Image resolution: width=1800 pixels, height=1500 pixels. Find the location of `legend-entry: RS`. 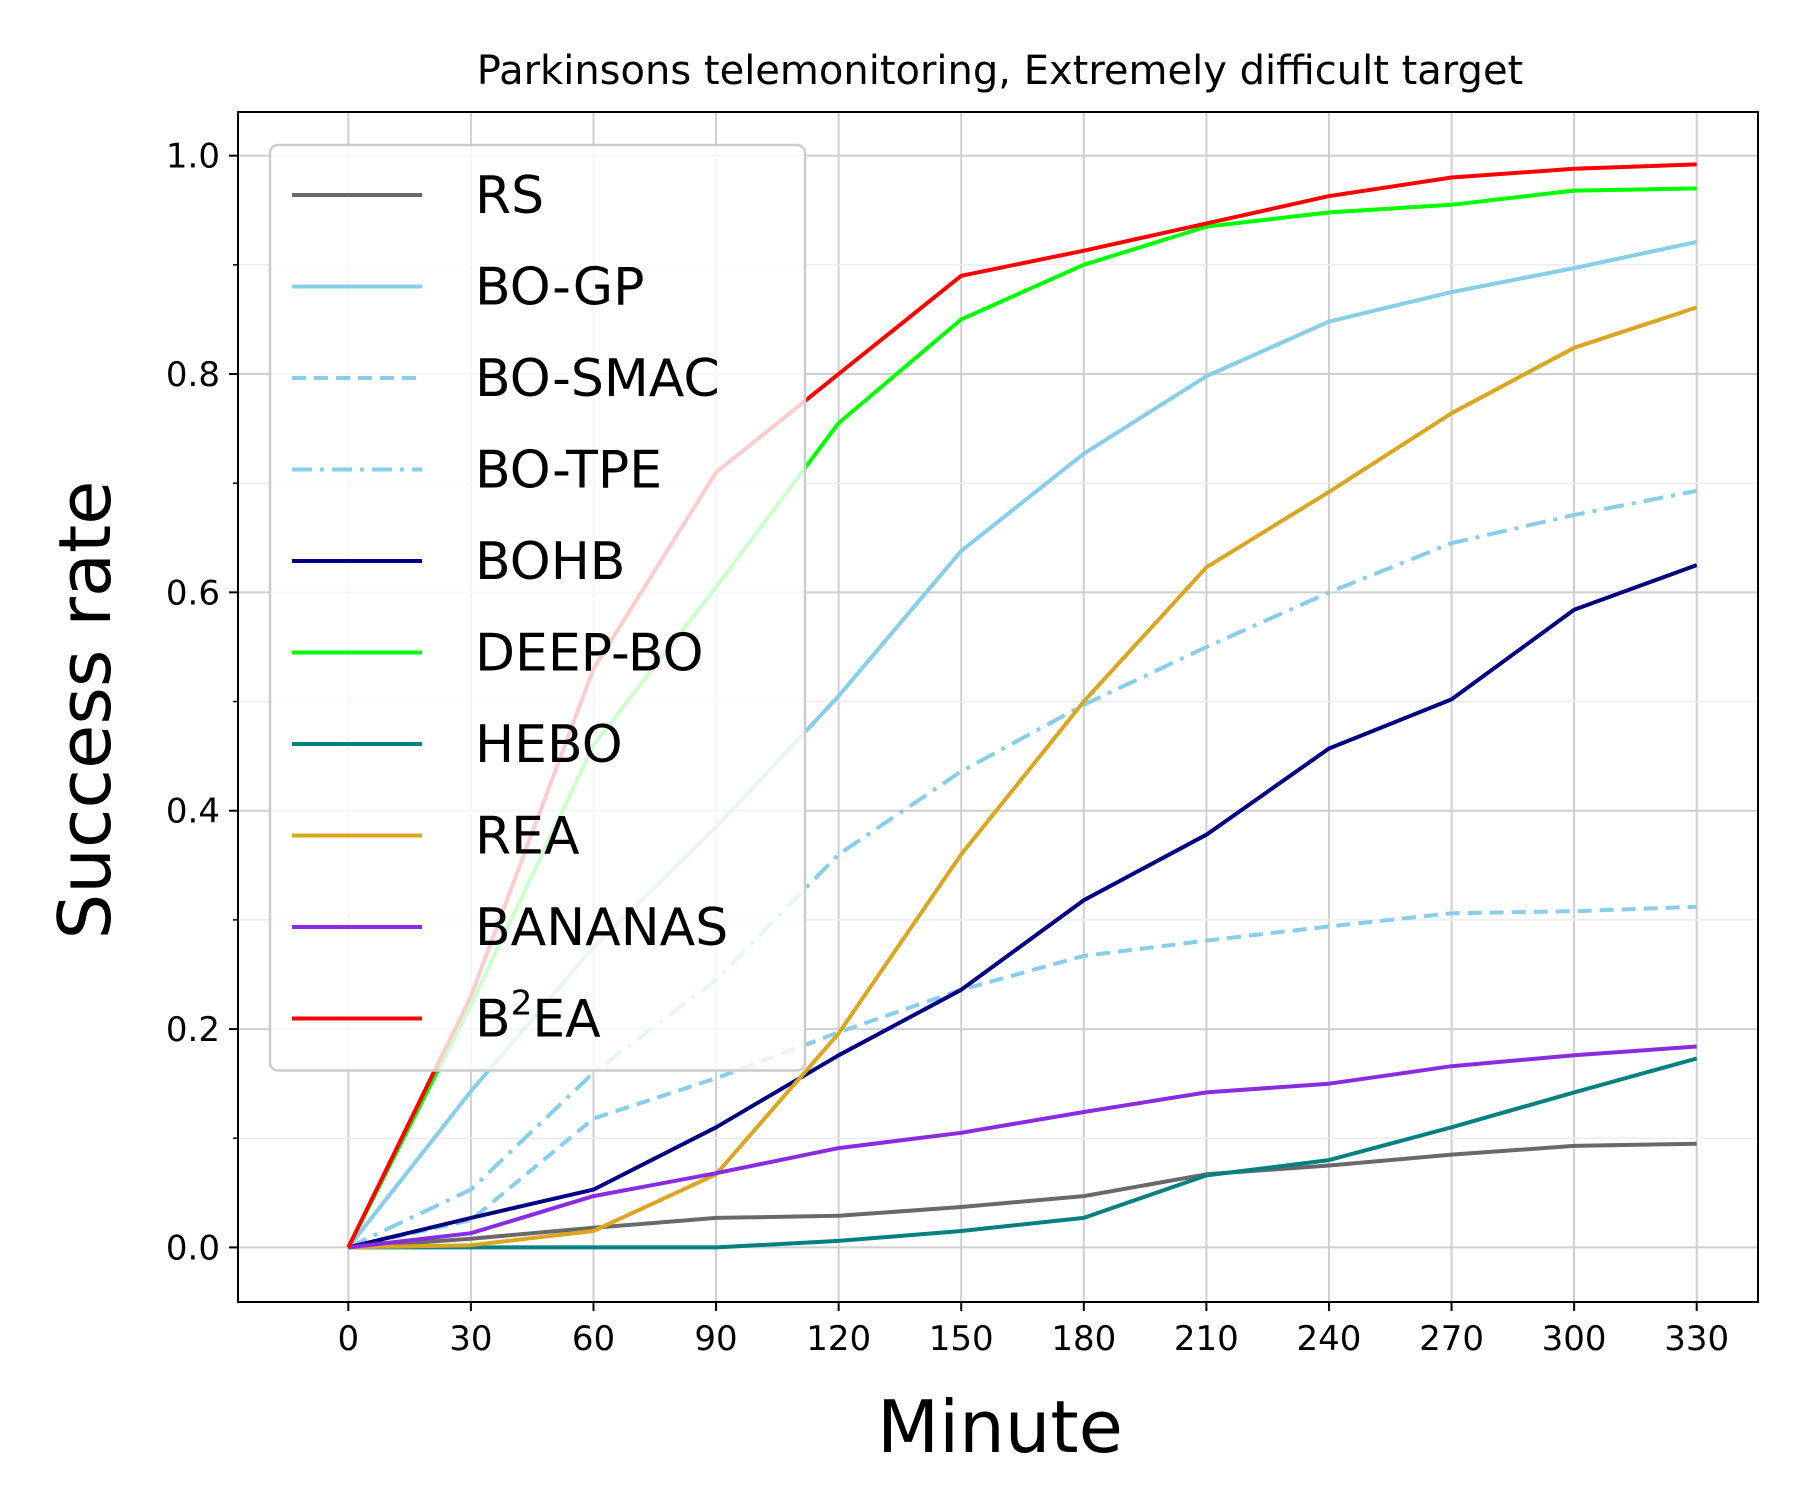

legend-entry: RS is located at coordinates (418, 196).